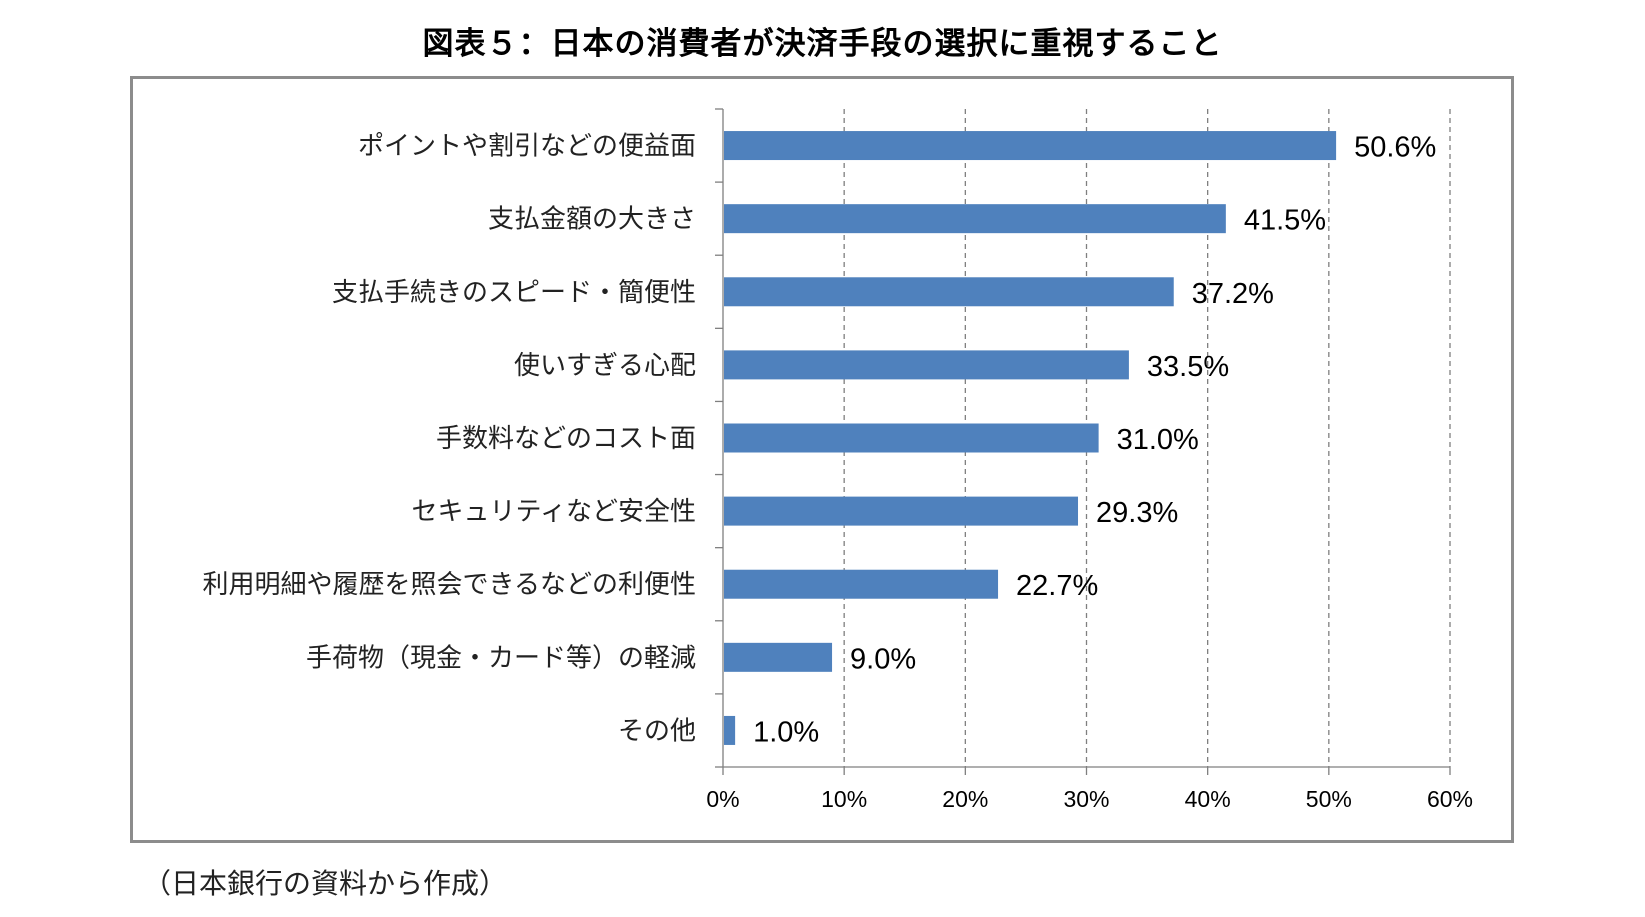 The image size is (1645, 917). I want to click on data-label: 1.0%, so click(786, 732).